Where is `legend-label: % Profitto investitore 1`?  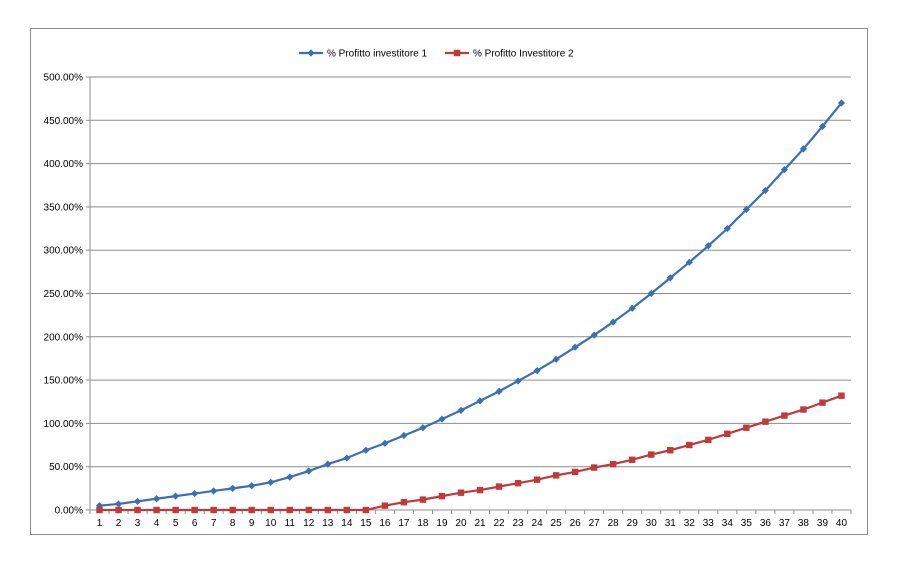
legend-label: % Profitto investitore 1 is located at coordinates (377, 54).